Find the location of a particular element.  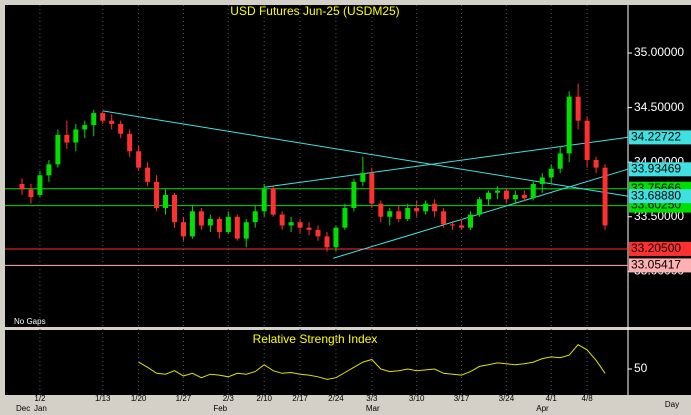

x-axis-label: Day is located at coordinates (672, 404).